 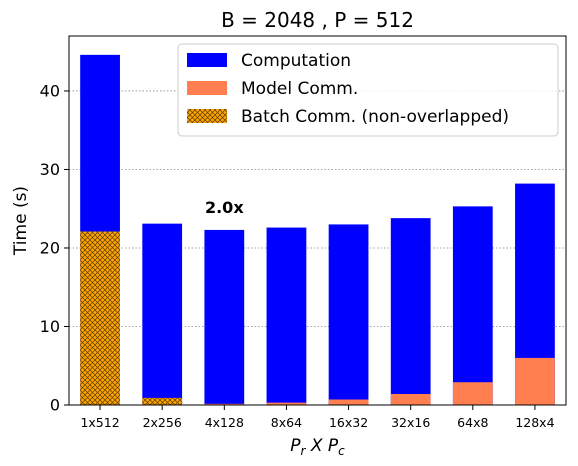 I want to click on x-axis-label-sub2: c, so click(x=341, y=451).